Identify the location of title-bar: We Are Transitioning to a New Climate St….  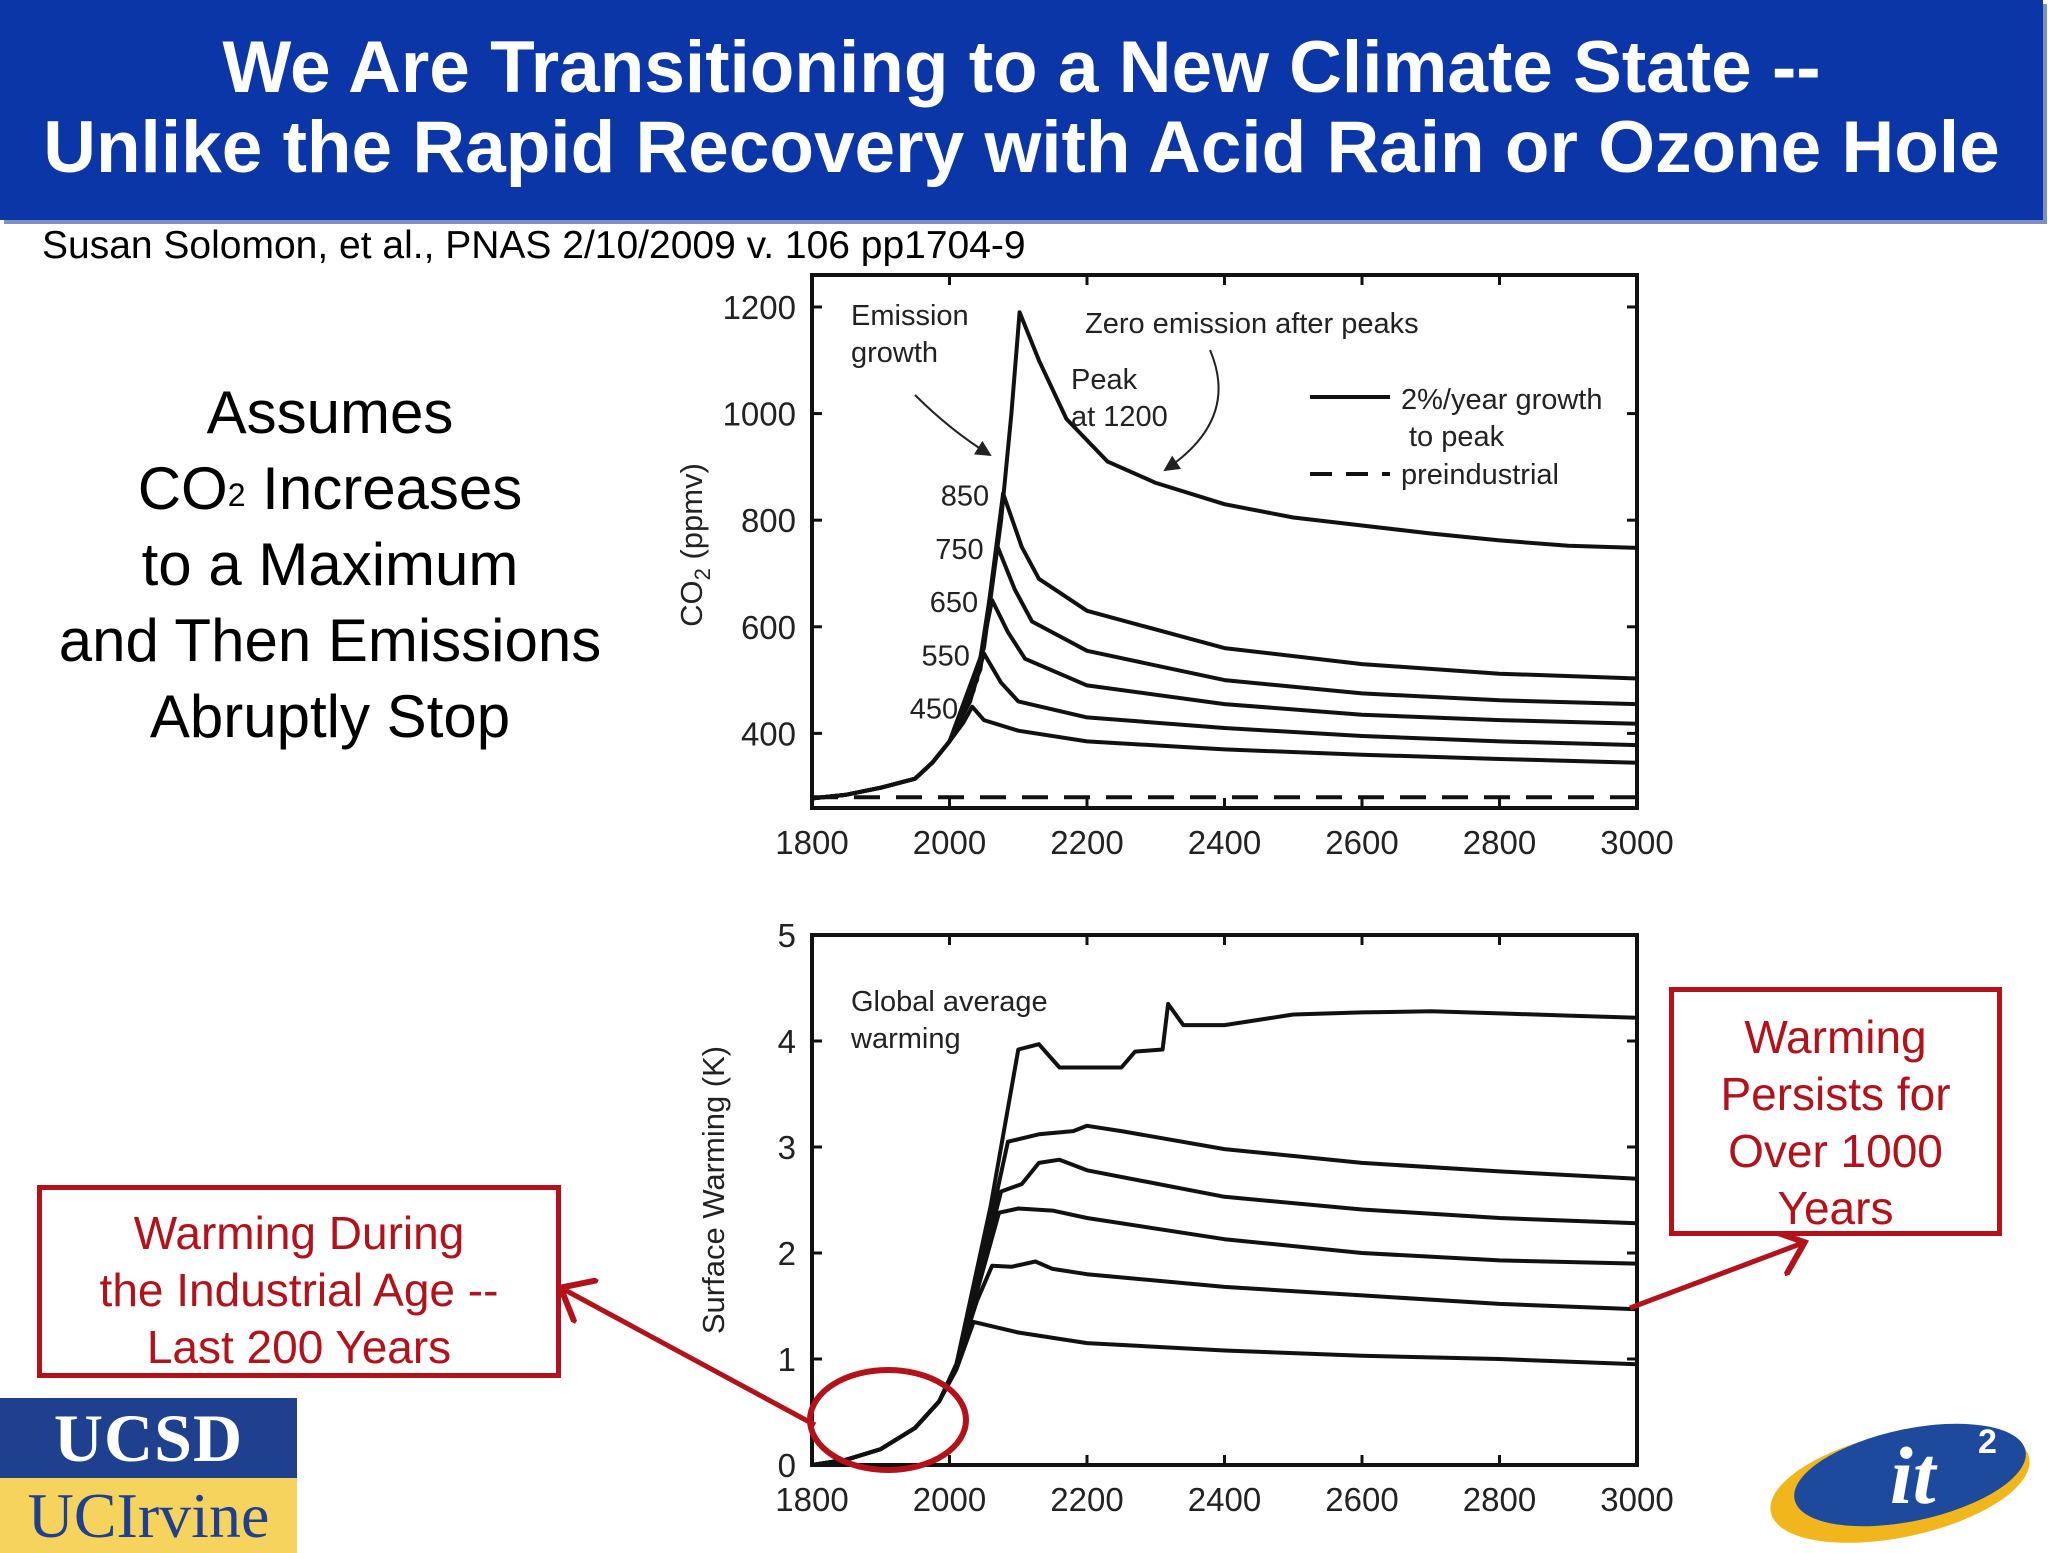
(1021, 110).